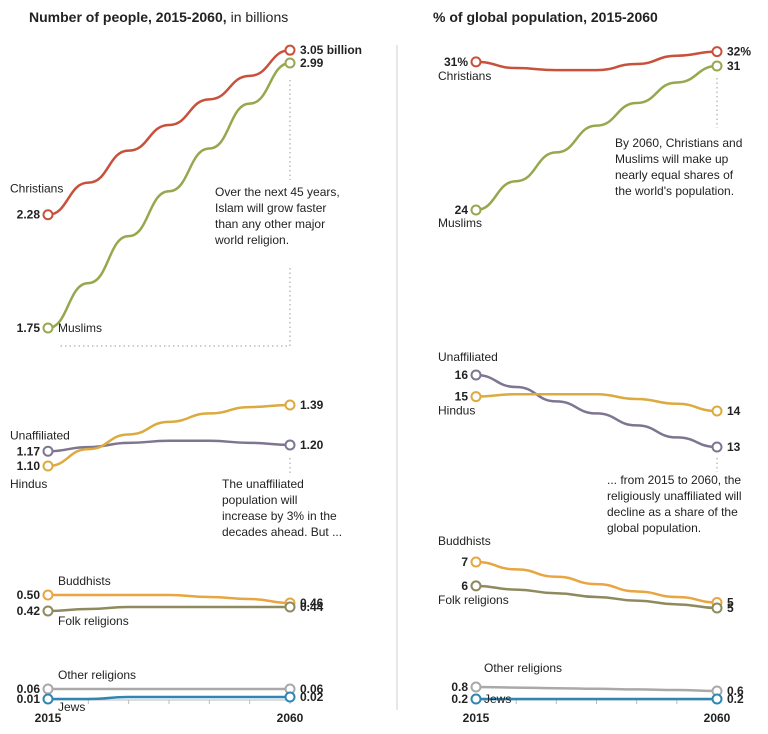 The height and width of the screenshot is (734, 768). I want to click on annotation-line: world religion., so click(251, 240).